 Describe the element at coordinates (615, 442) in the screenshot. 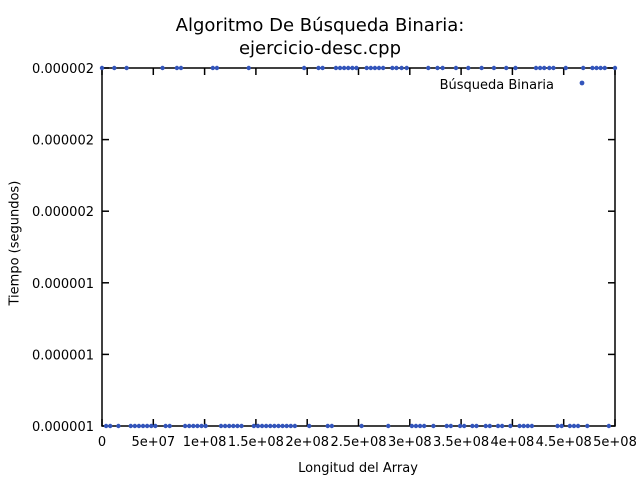

I see `x-tick-label: 5e+08` at that location.